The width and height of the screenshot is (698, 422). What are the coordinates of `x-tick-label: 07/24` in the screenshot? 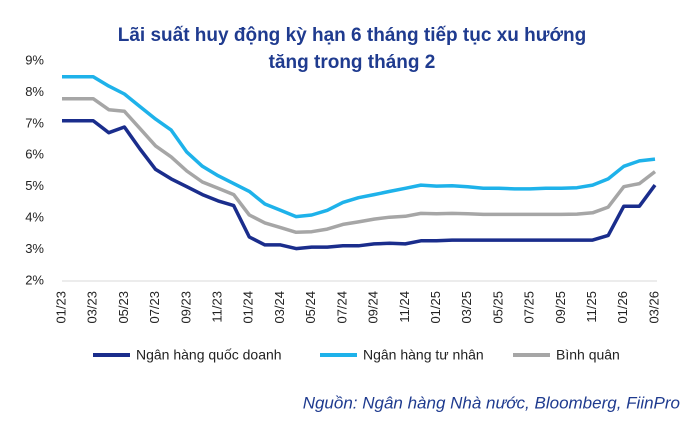 It's located at (341, 307).